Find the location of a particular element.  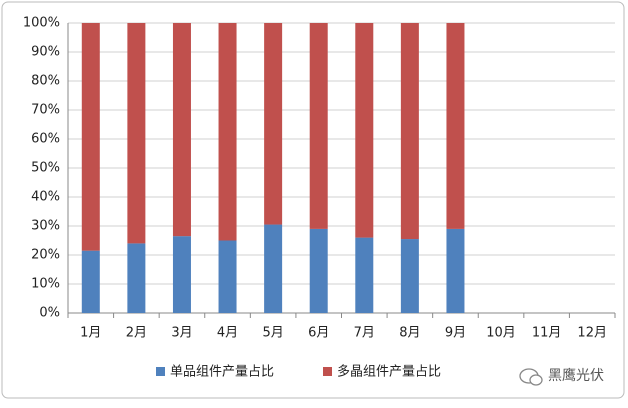

x-tick-label: 1月 is located at coordinates (90, 333).